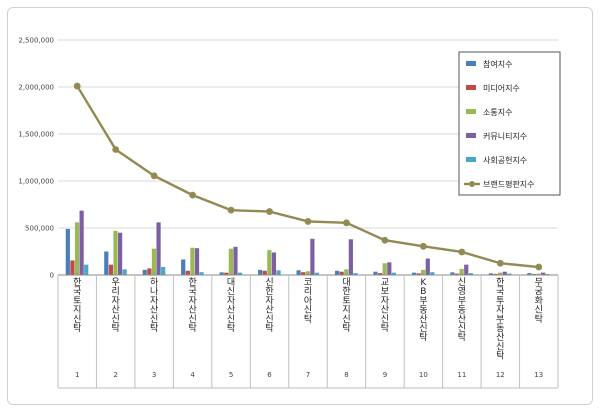 The width and height of the screenshot is (600, 412). Describe the element at coordinates (192, 375) in the screenshot. I see `category-index: 4` at that location.